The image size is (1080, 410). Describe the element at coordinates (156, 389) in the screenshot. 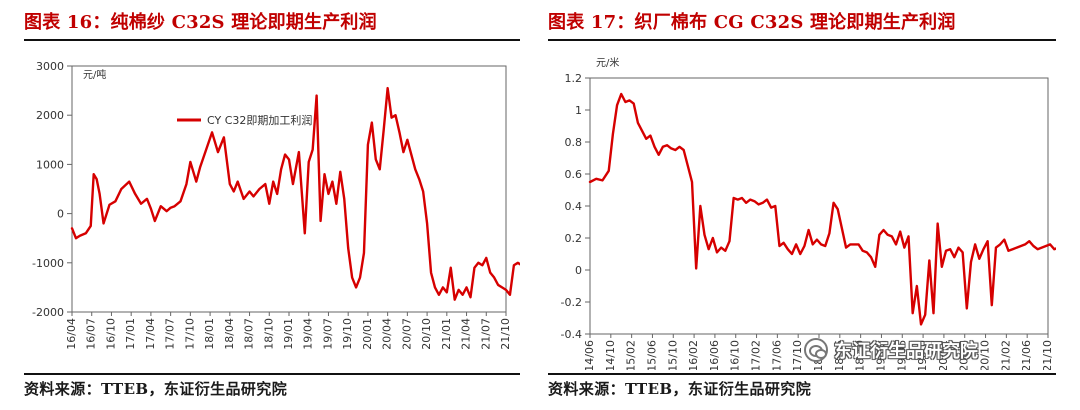

I see `left-source-note: 资料来源：TTEB，东证衍生品研究院` at that location.